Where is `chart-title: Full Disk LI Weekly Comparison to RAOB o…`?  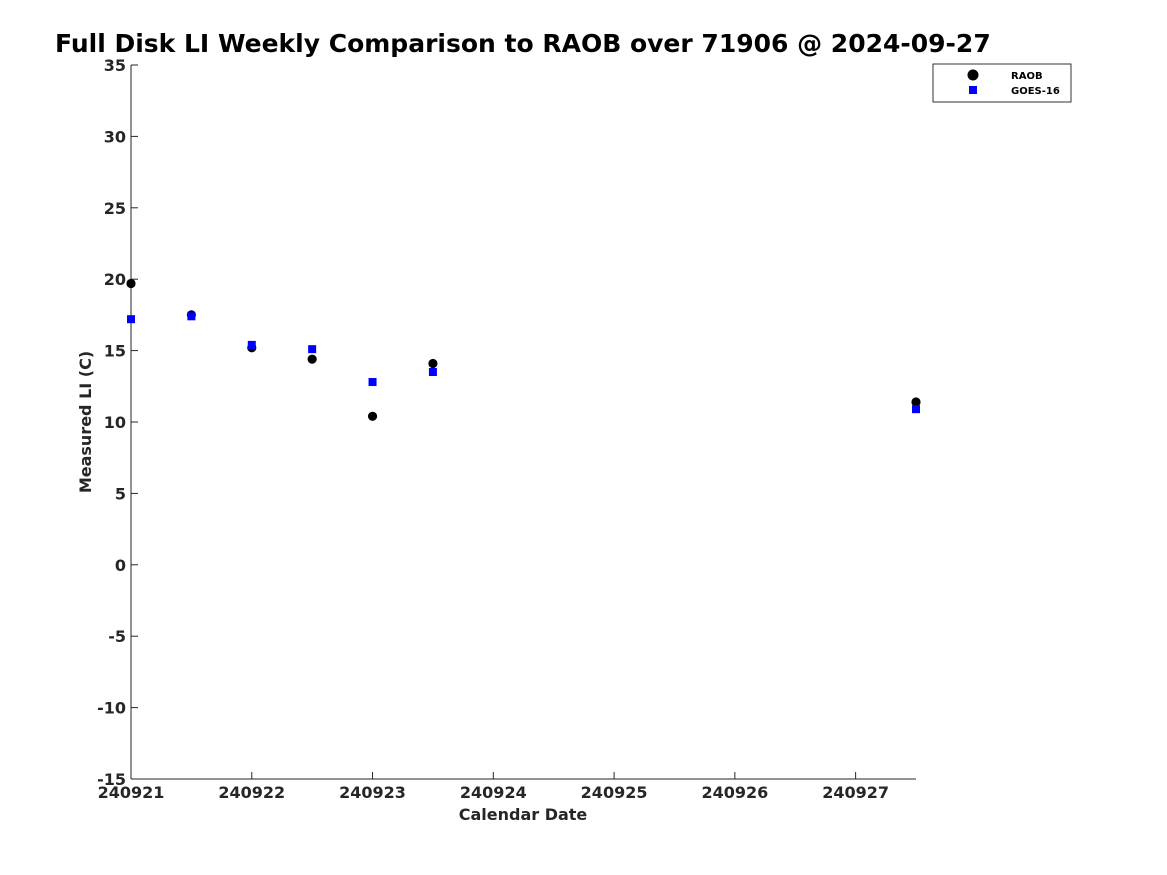 chart-title: Full Disk LI Weekly Comparison to RAOB o… is located at coordinates (523, 43).